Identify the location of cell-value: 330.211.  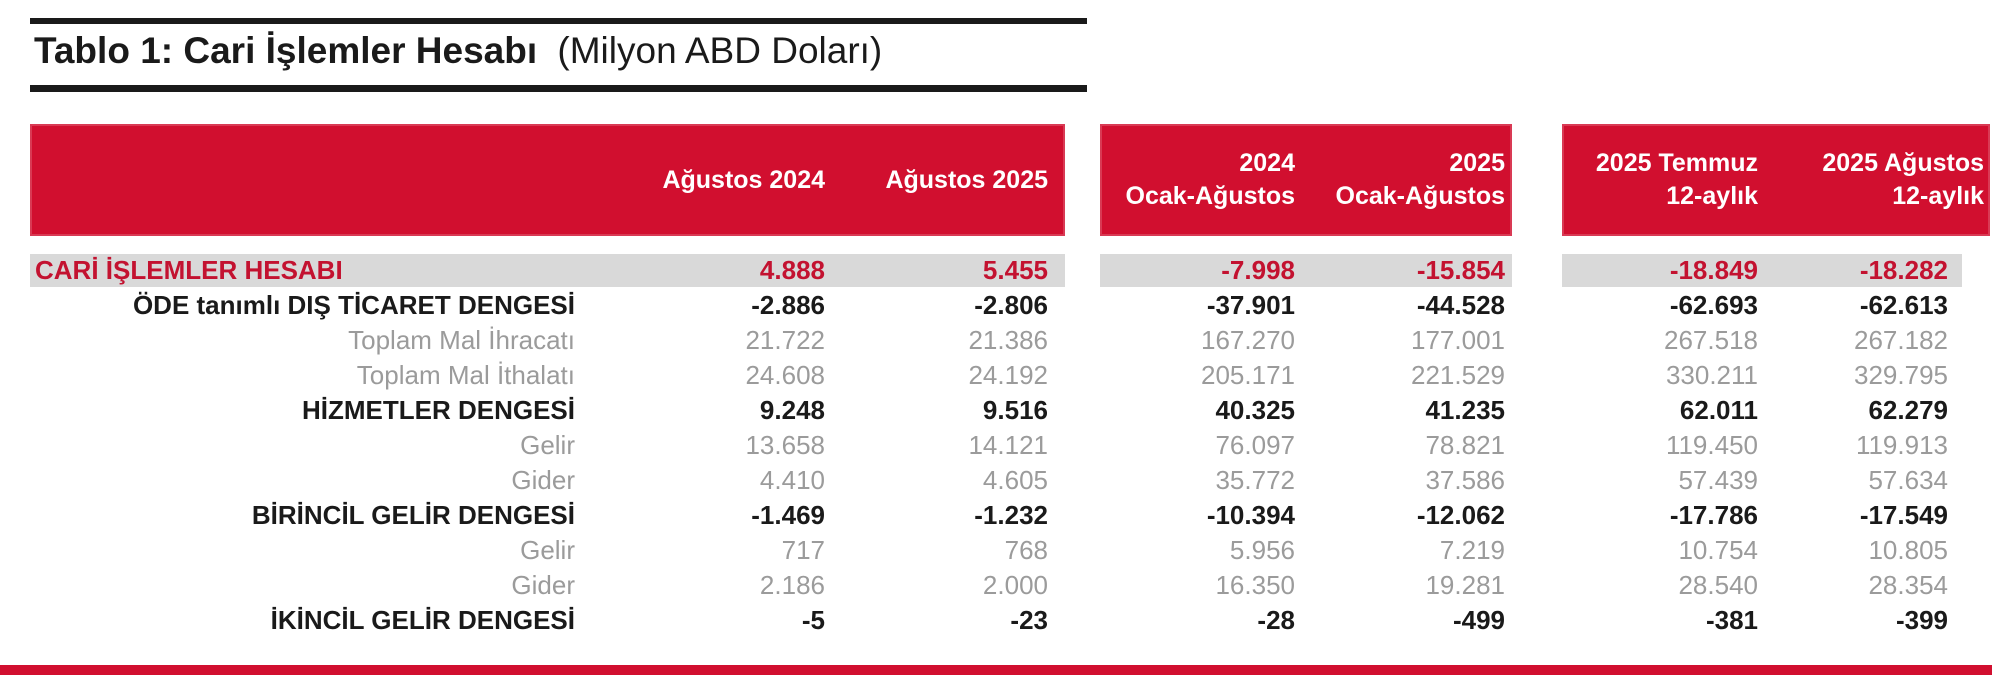
(1711, 375).